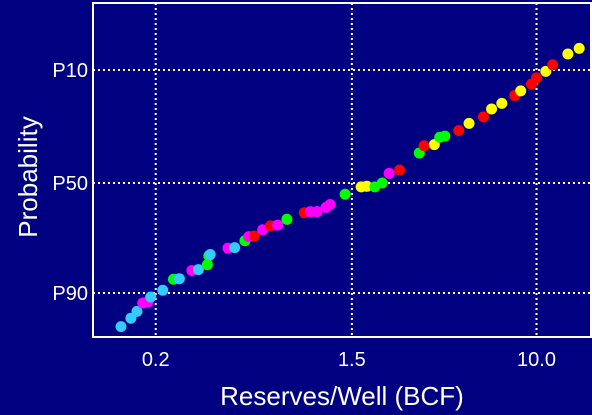 The image size is (592, 415). What do you see at coordinates (342, 396) in the screenshot?
I see `x-axis-label: Reserves/Well (BCF)` at bounding box center [342, 396].